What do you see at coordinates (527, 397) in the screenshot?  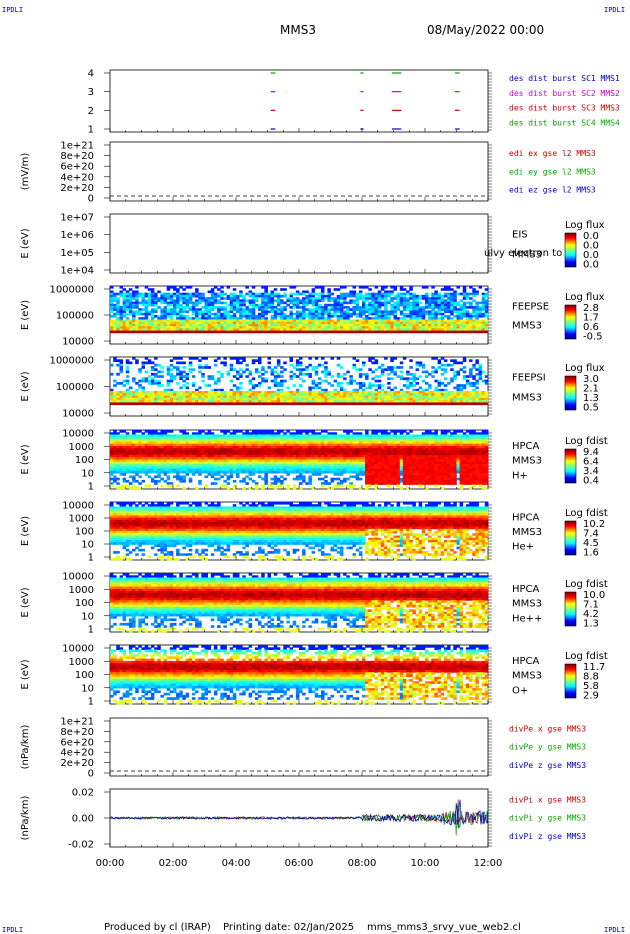 I see `instrument-label-feepsi-1: MMS3` at bounding box center [527, 397].